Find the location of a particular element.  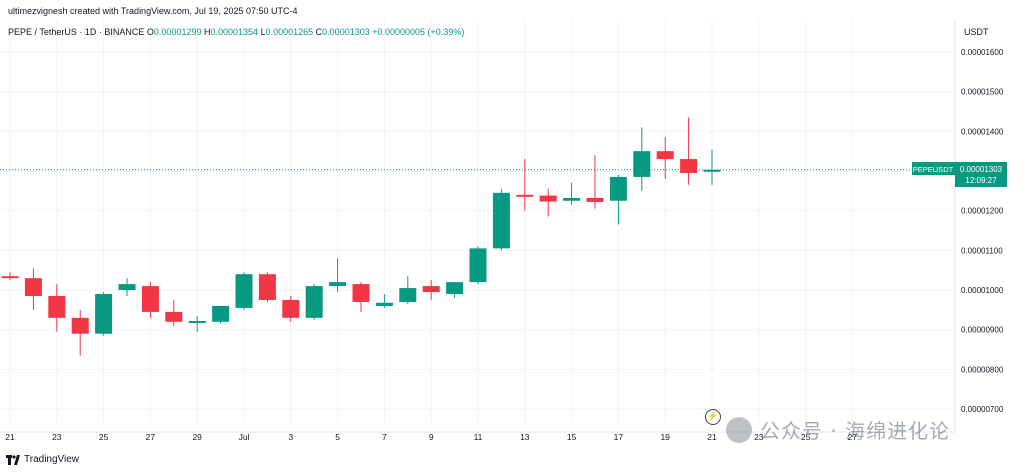

y-tick-label: 0.00001500 is located at coordinates (982, 92).